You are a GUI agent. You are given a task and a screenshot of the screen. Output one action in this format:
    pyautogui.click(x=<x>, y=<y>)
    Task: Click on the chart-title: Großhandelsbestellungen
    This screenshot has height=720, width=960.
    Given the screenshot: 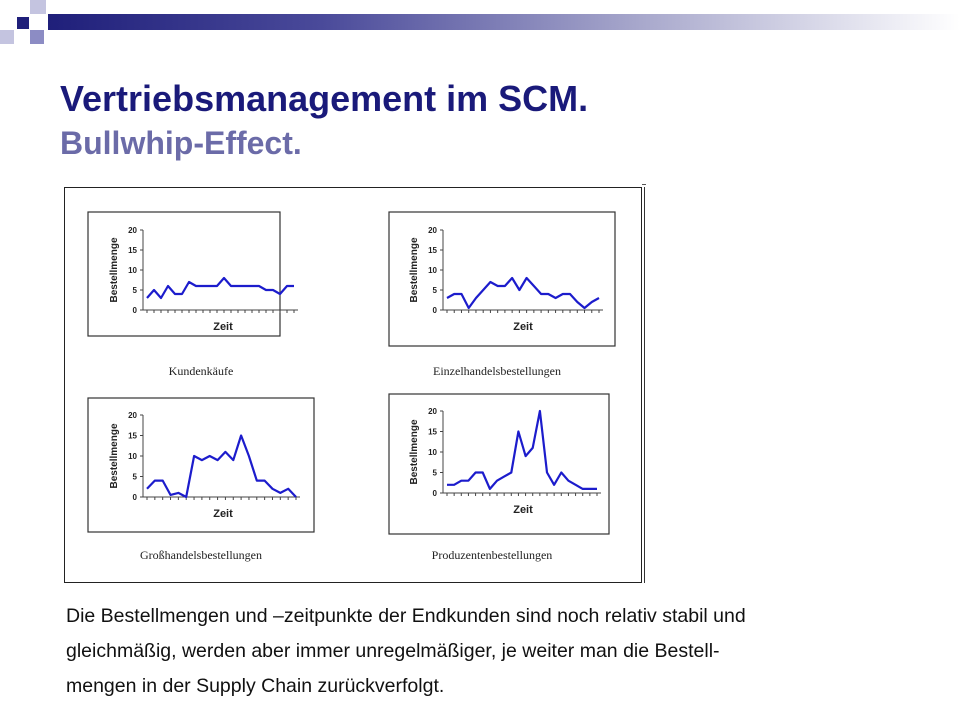 What is the action you would take?
    pyautogui.click(x=201, y=555)
    